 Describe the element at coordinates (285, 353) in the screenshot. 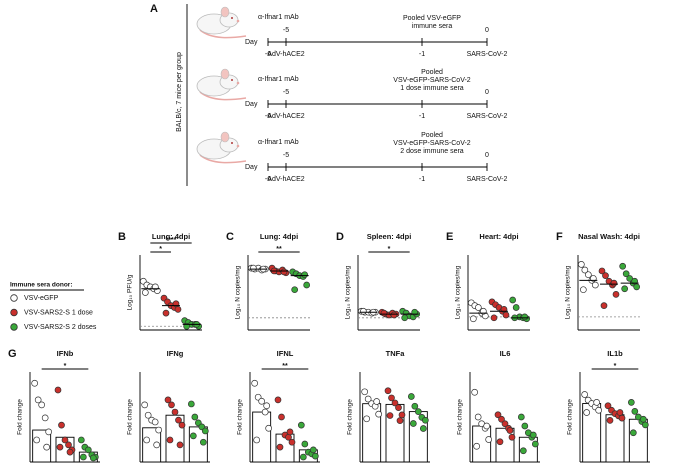

I see `chart-title: IFNL` at that location.